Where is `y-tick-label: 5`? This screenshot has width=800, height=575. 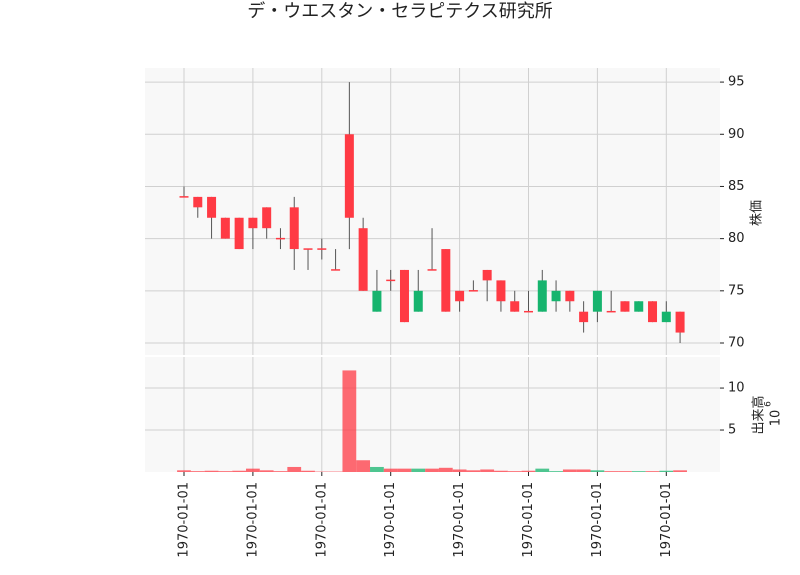 y-tick-label: 5 is located at coordinates (732, 430).